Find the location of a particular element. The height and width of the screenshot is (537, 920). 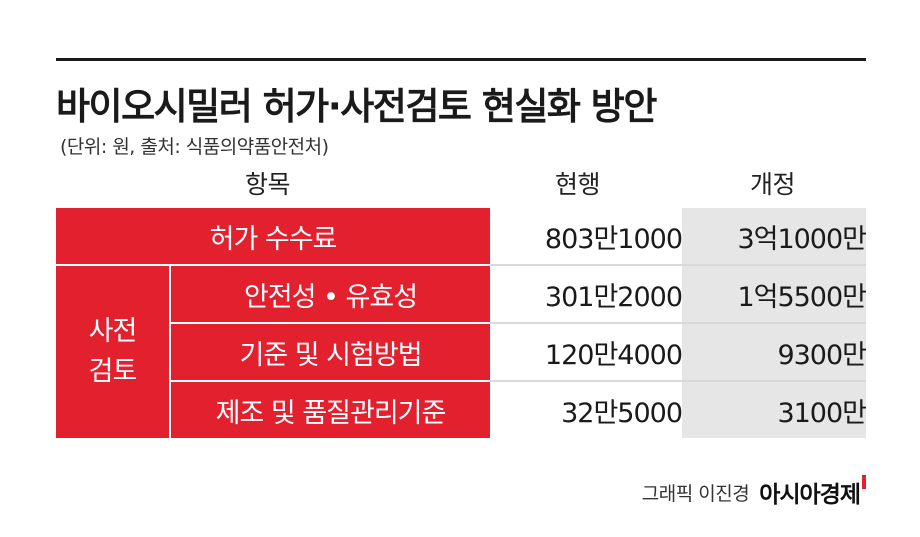

revised-value: 9300만 is located at coordinates (774, 351).